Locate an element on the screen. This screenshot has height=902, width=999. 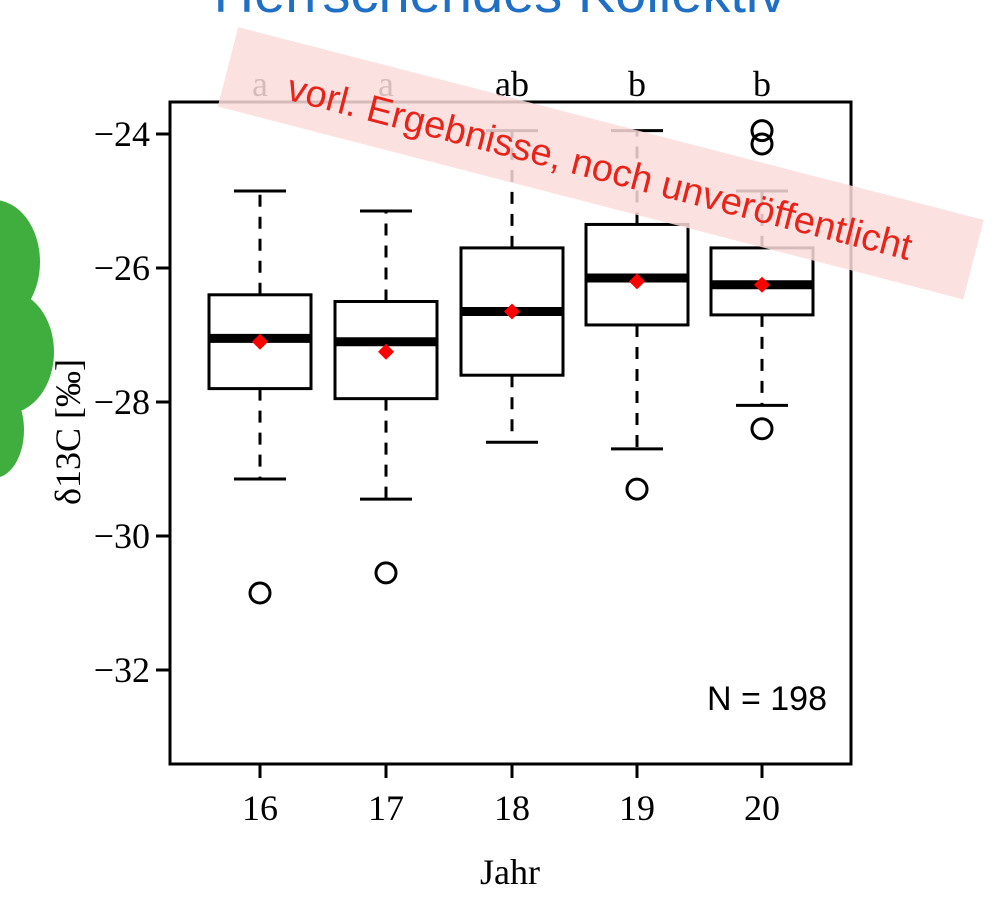
y-axis: −24 −26 −28 −30 −32 is located at coordinates (132, 402).